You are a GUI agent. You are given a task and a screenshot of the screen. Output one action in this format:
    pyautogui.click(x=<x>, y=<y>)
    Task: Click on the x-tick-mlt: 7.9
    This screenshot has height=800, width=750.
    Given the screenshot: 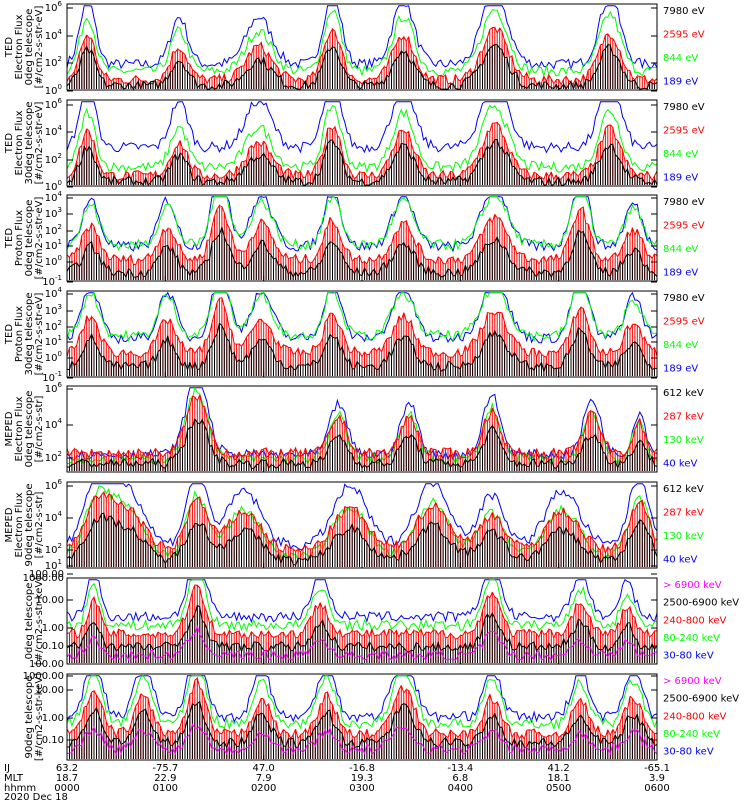 What is the action you would take?
    pyautogui.click(x=264, y=778)
    